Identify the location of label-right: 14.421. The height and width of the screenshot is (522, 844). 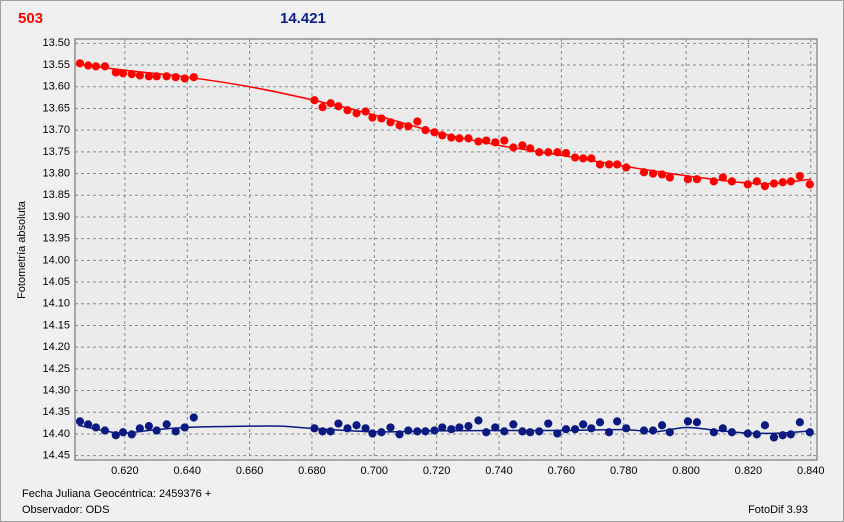
(303, 18).